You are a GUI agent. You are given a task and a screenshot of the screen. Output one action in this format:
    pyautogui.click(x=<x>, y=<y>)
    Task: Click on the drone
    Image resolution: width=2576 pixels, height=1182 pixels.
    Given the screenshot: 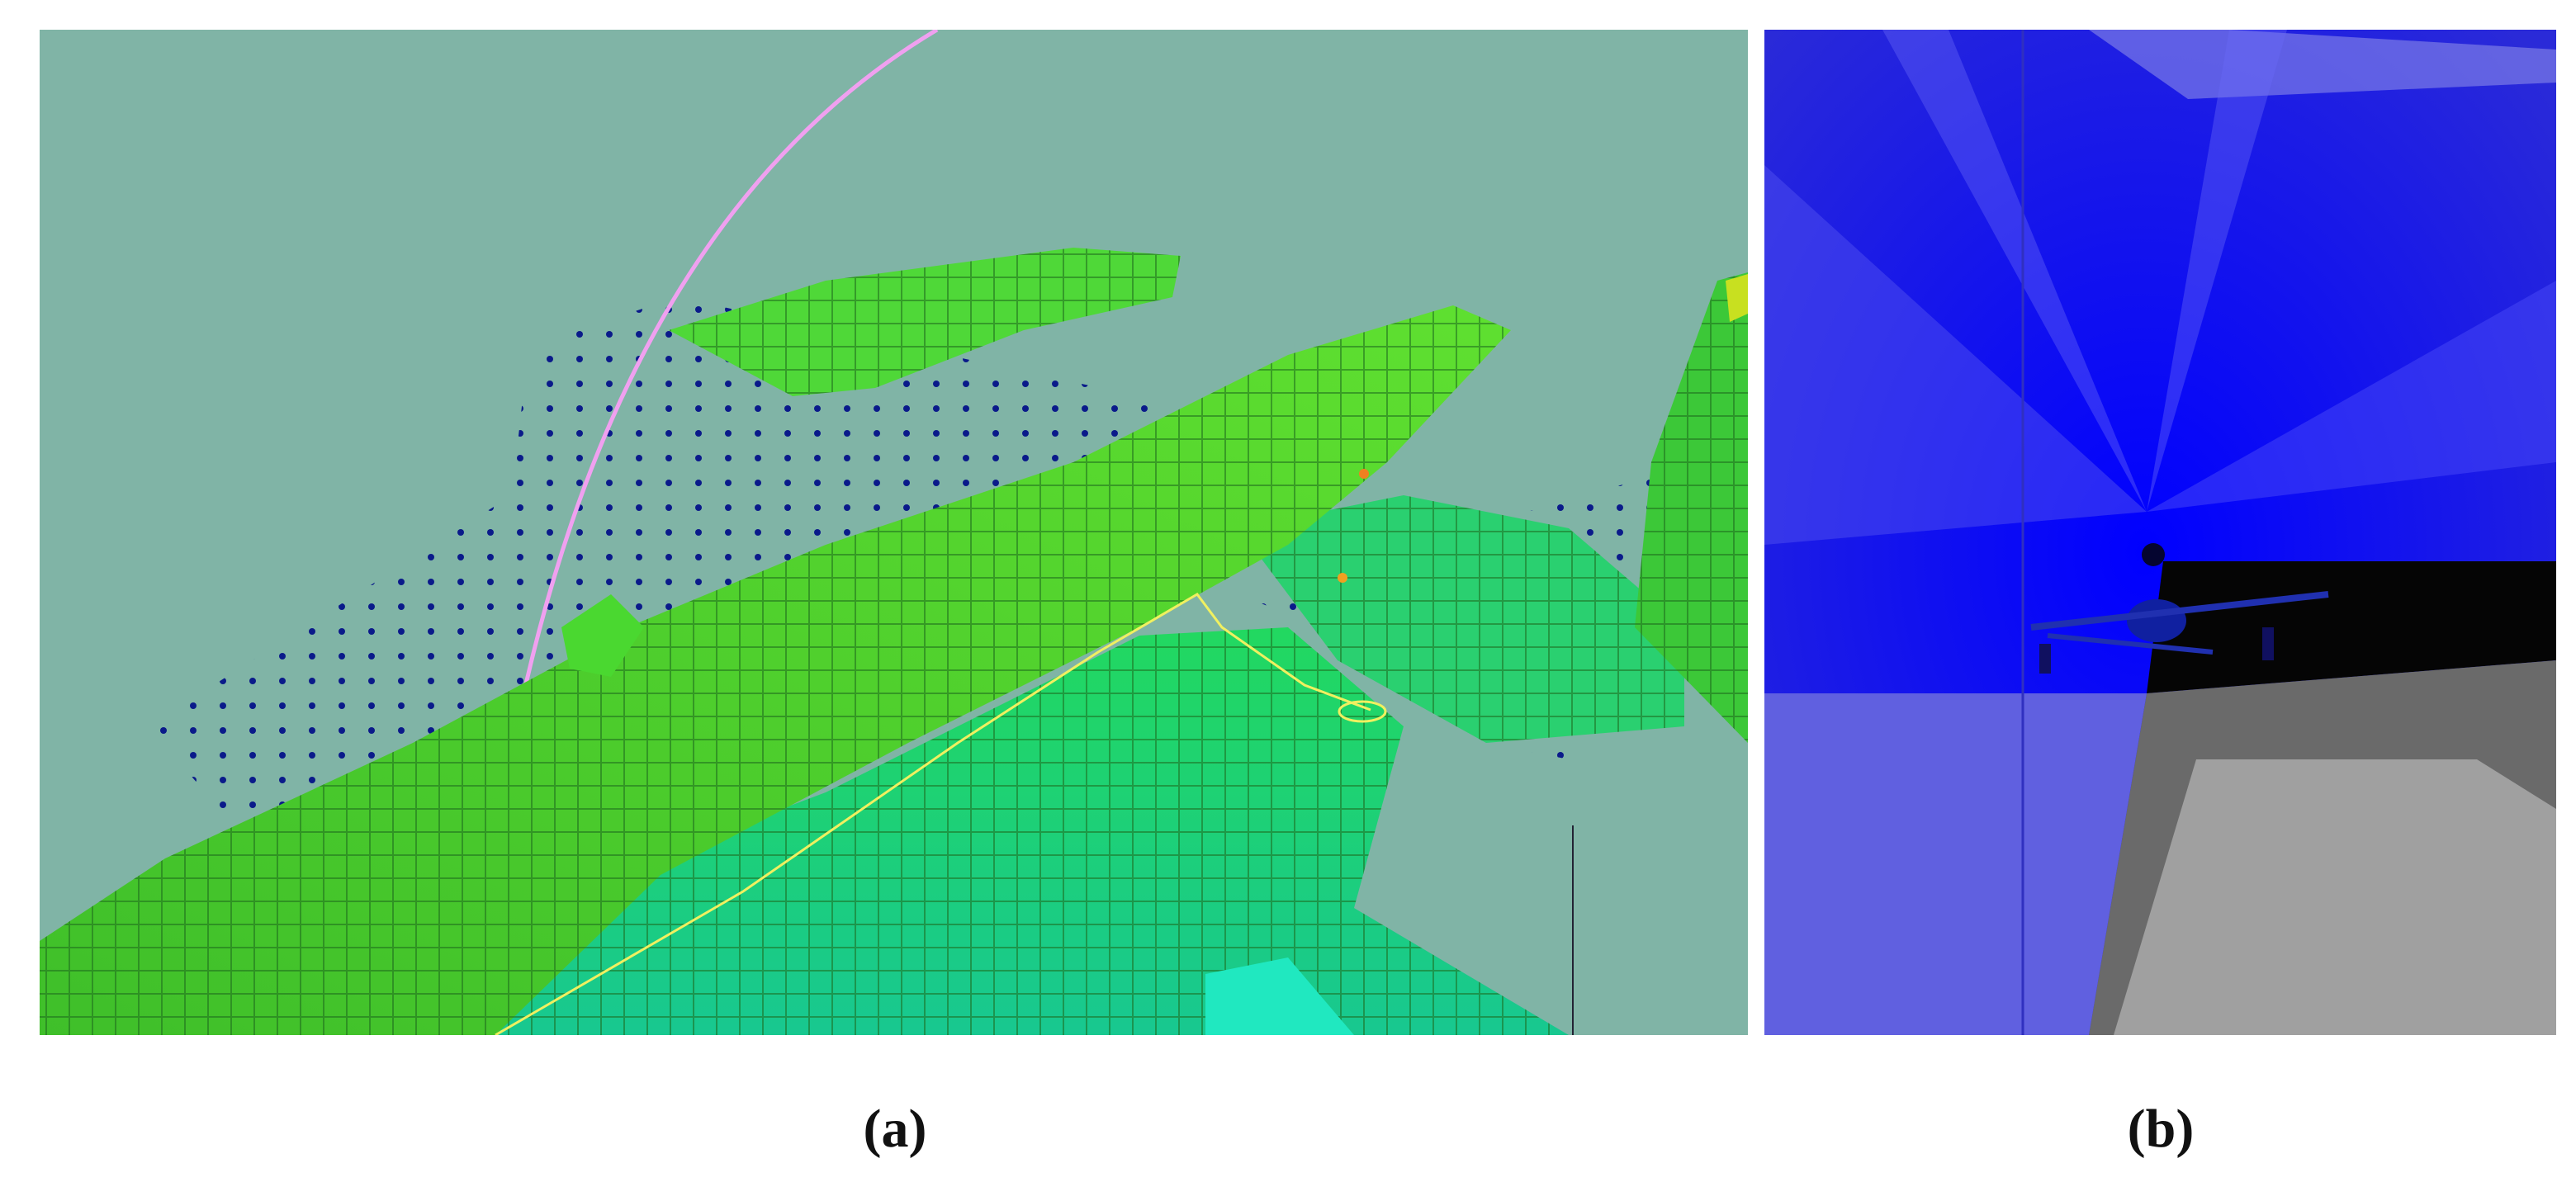 What is the action you would take?
    pyautogui.click(x=2179, y=608)
    